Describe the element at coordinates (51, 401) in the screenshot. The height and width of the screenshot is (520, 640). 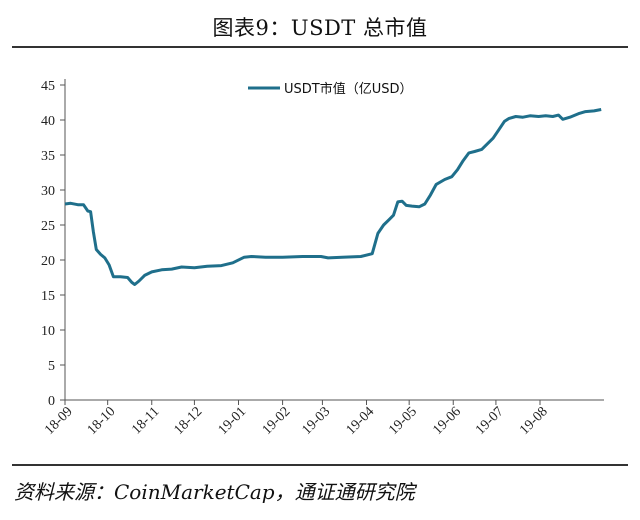
I see `y-tick-label: 0` at that location.